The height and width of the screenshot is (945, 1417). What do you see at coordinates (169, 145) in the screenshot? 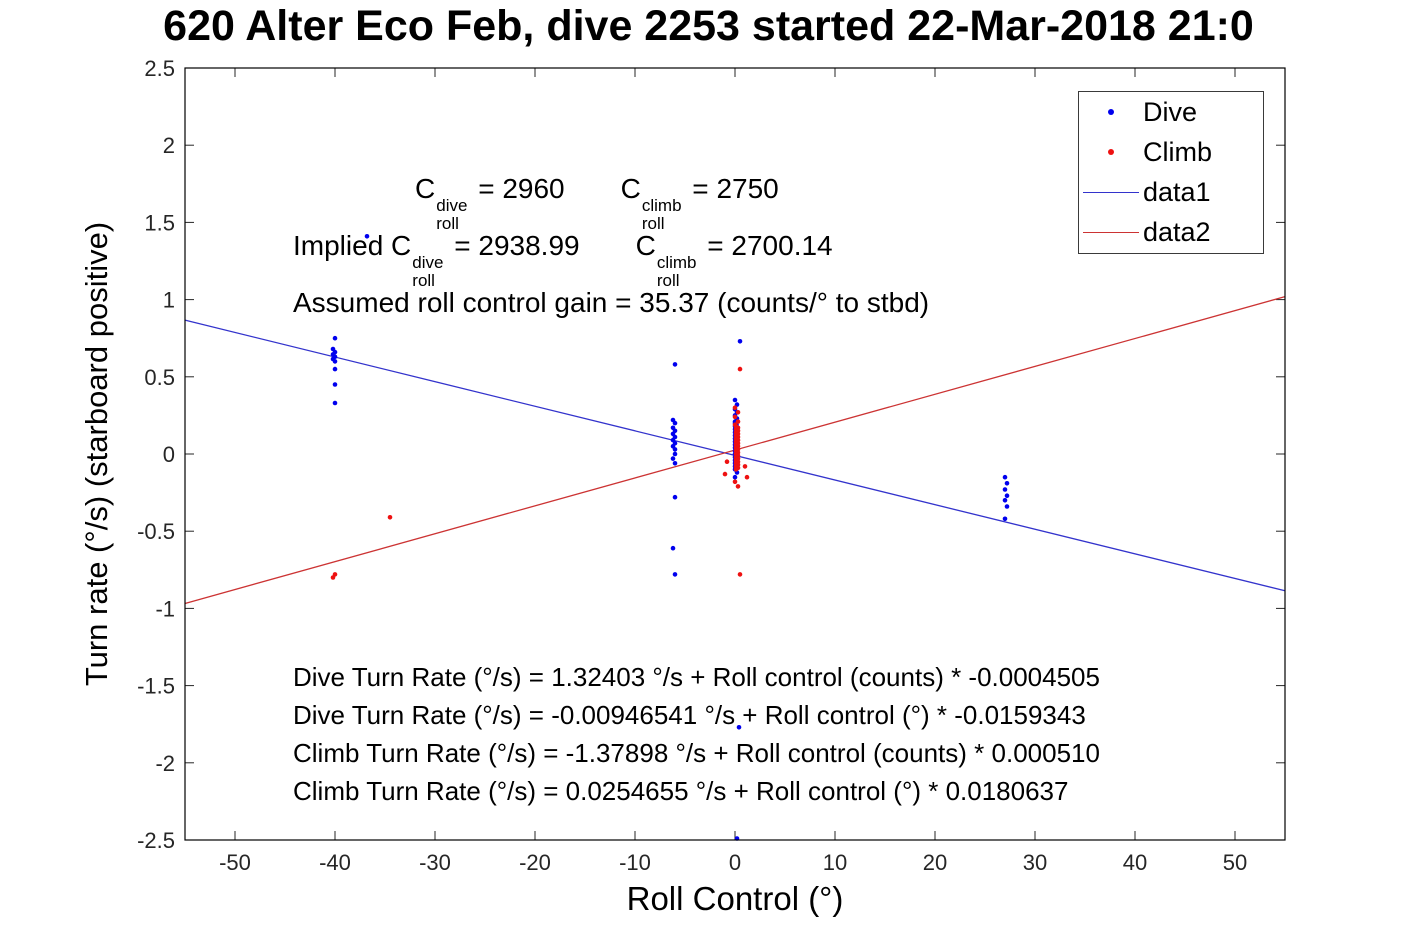
I see `y-tick-label: 2` at bounding box center [169, 145].